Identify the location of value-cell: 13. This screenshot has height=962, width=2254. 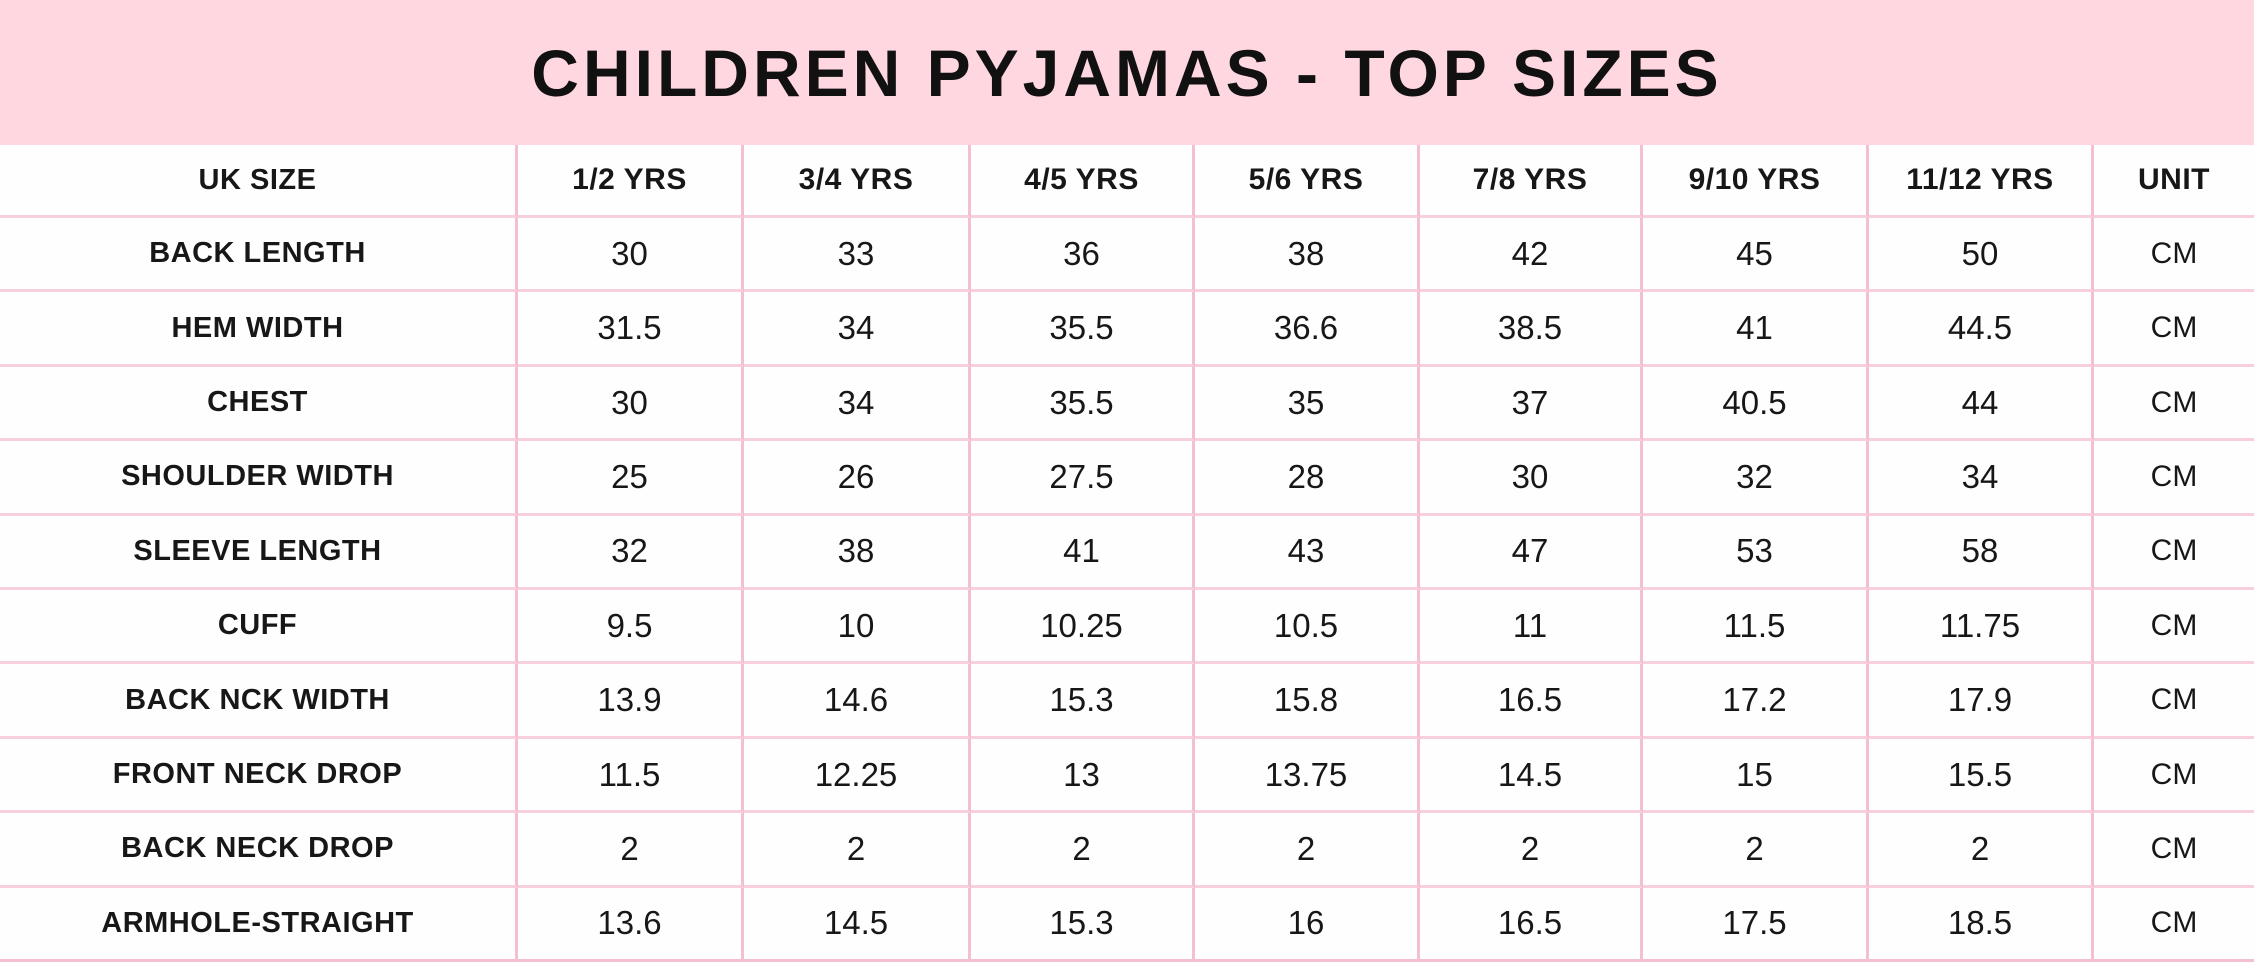
(1083, 776).